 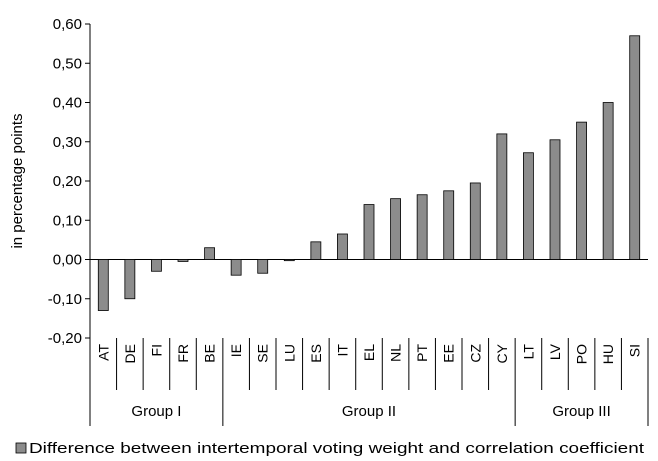 What do you see at coordinates (422, 227) in the screenshot?
I see `bar-pt` at bounding box center [422, 227].